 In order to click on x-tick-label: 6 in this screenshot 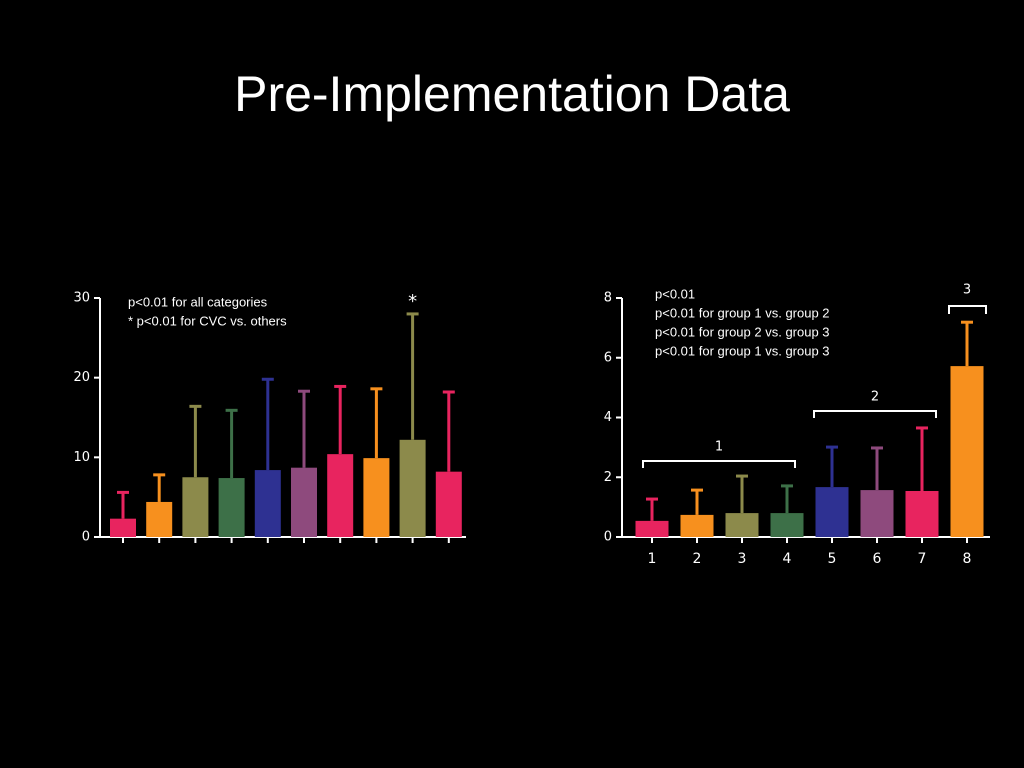, I will do `click(877, 559)`.